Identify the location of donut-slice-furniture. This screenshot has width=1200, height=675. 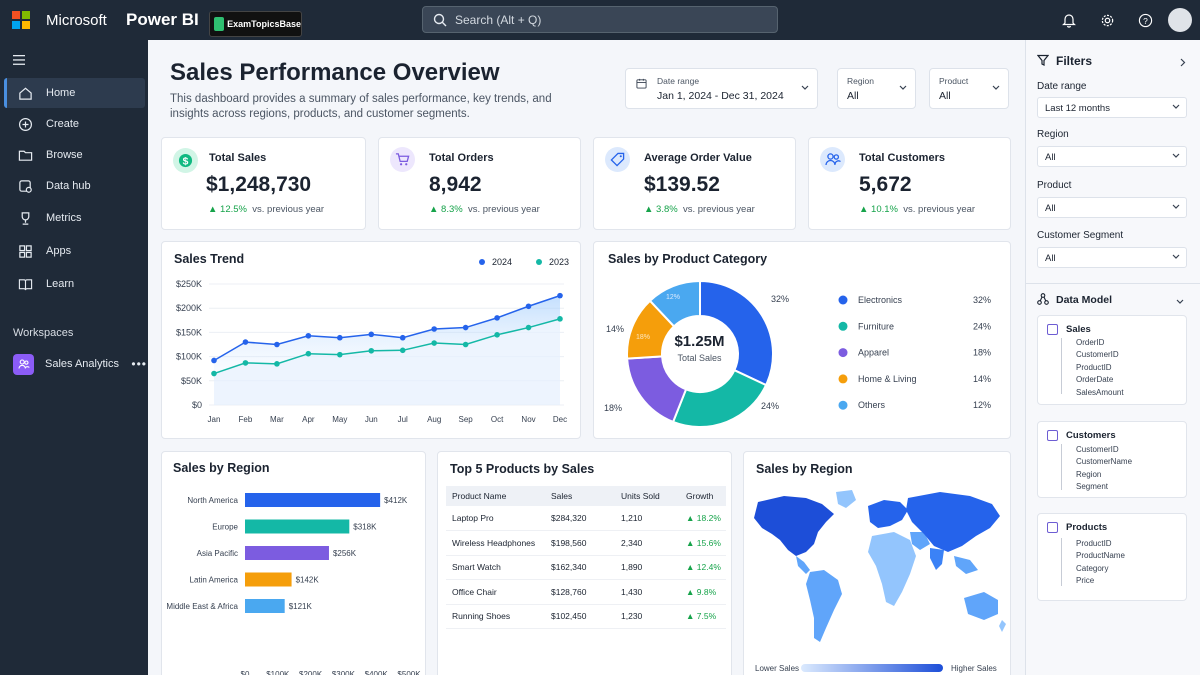
(719, 398).